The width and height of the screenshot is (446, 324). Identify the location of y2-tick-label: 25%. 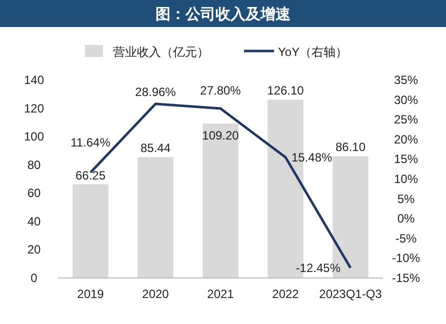
(406, 119).